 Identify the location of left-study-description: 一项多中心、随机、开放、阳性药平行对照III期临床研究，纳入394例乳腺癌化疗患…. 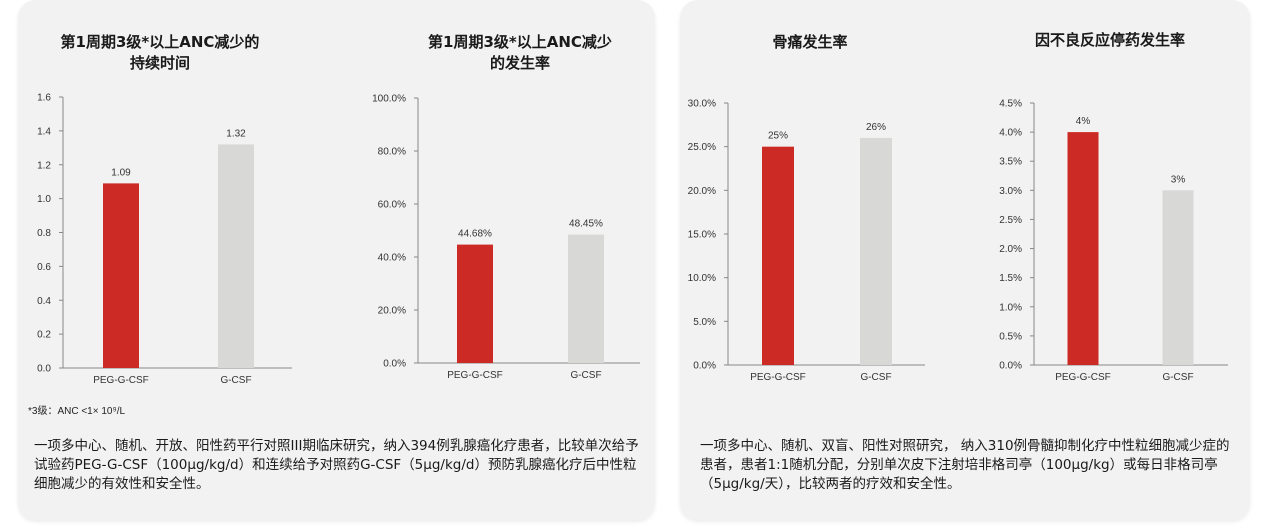
(336, 465).